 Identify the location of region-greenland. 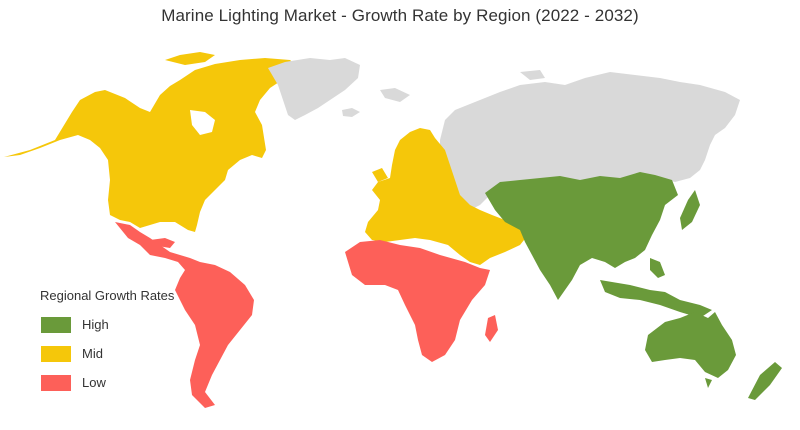
(314, 89).